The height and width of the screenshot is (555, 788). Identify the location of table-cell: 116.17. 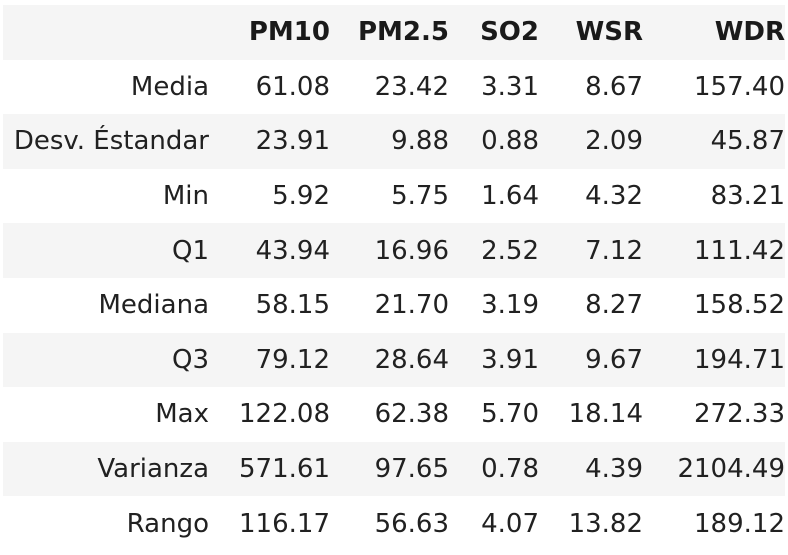
(269, 523).